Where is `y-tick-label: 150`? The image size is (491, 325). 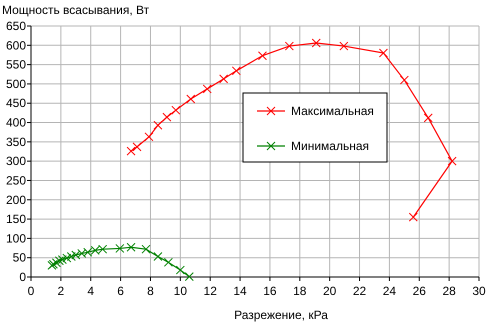
y-tick-label: 150 is located at coordinates (16, 219).